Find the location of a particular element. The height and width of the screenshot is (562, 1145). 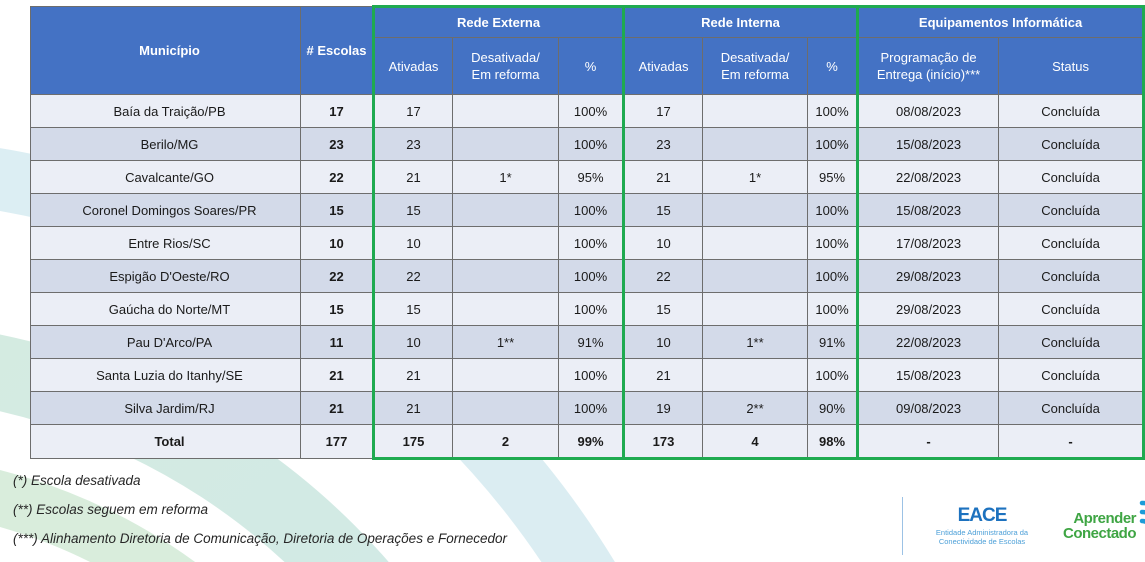

cell-re-desativada: 1* is located at coordinates (505, 177).